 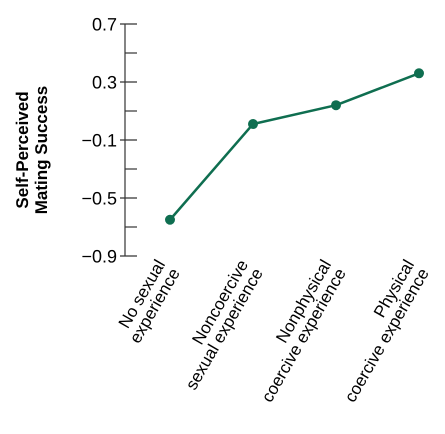 I want to click on y-tick-label: −0.9, so click(x=99, y=256).